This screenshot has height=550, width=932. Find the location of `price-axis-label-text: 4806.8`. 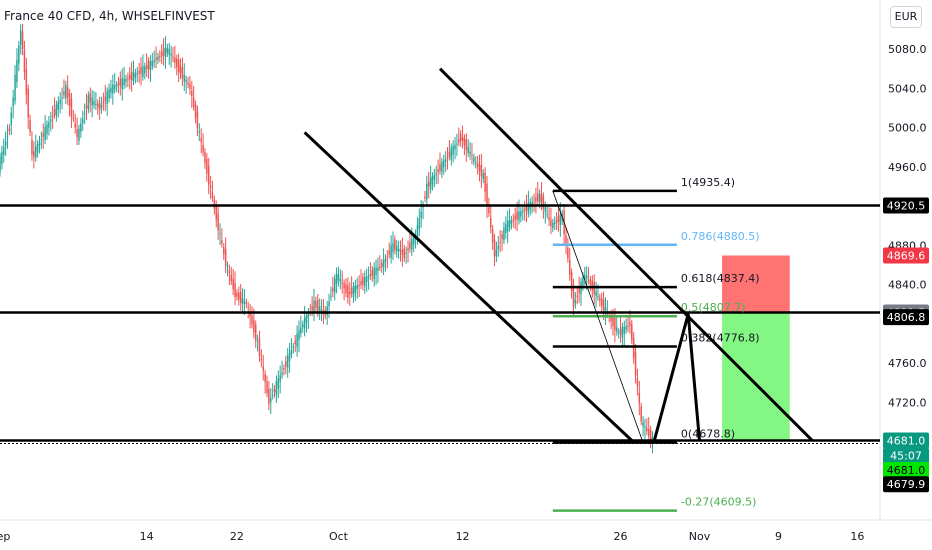

price-axis-label-text: 4806.8 is located at coordinates (906, 317).